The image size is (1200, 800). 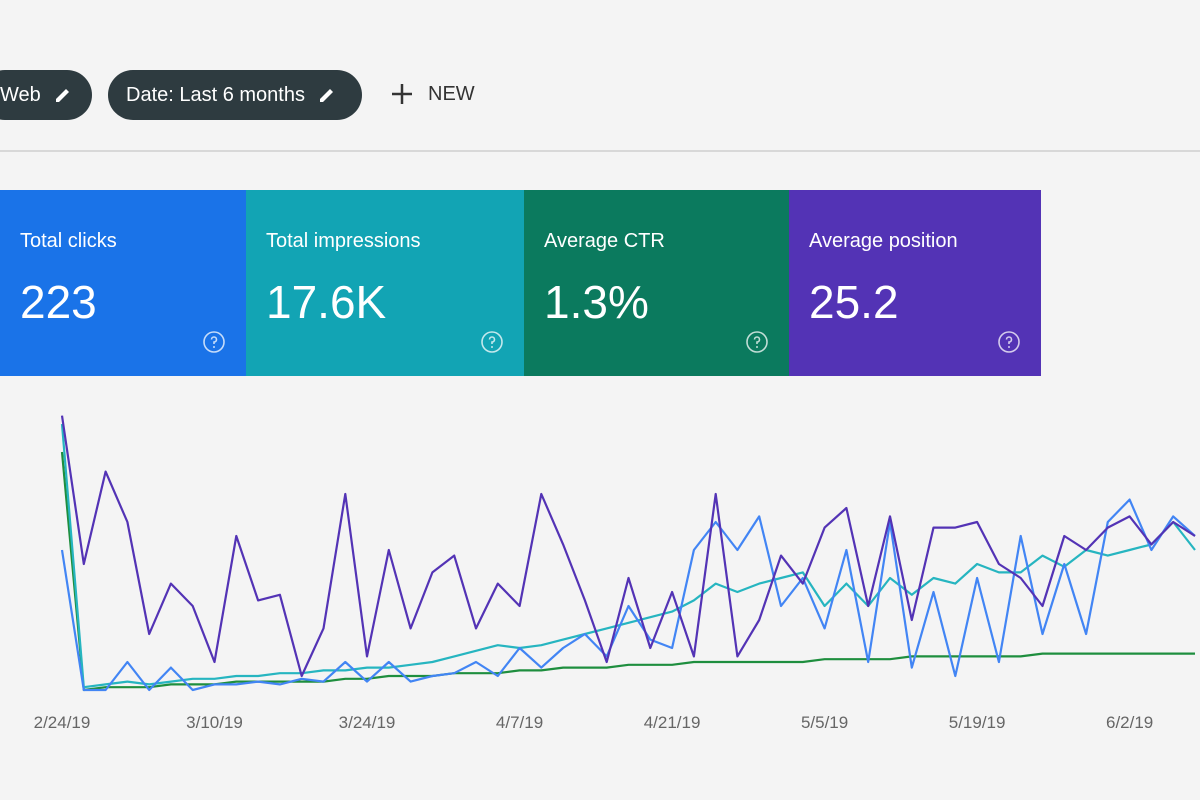 I want to click on x-tick-label: 2/24/19, so click(x=62, y=722).